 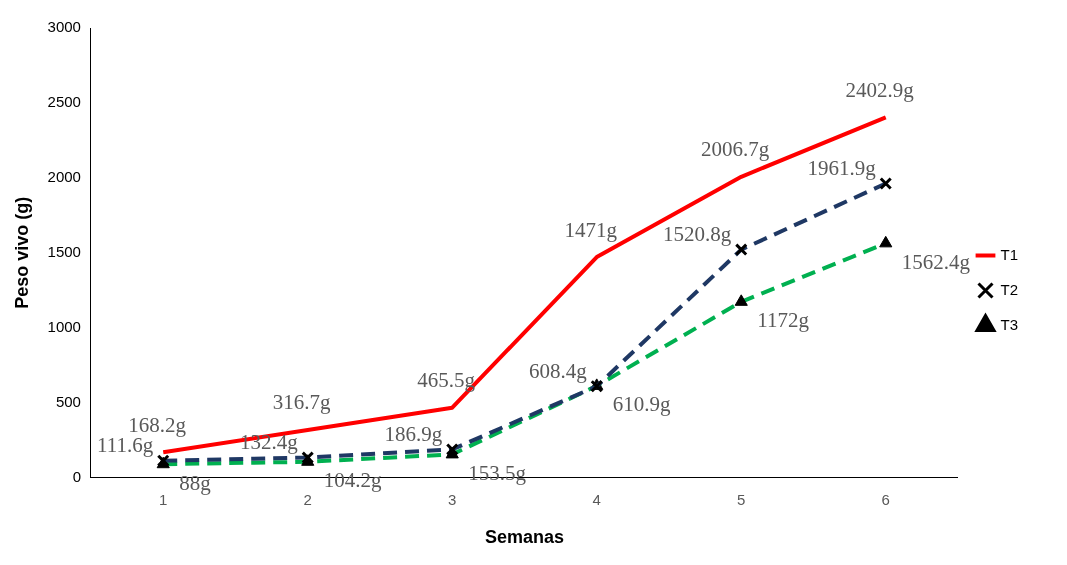 What do you see at coordinates (842, 168) in the screenshot?
I see `data-label: 1961.9g` at bounding box center [842, 168].